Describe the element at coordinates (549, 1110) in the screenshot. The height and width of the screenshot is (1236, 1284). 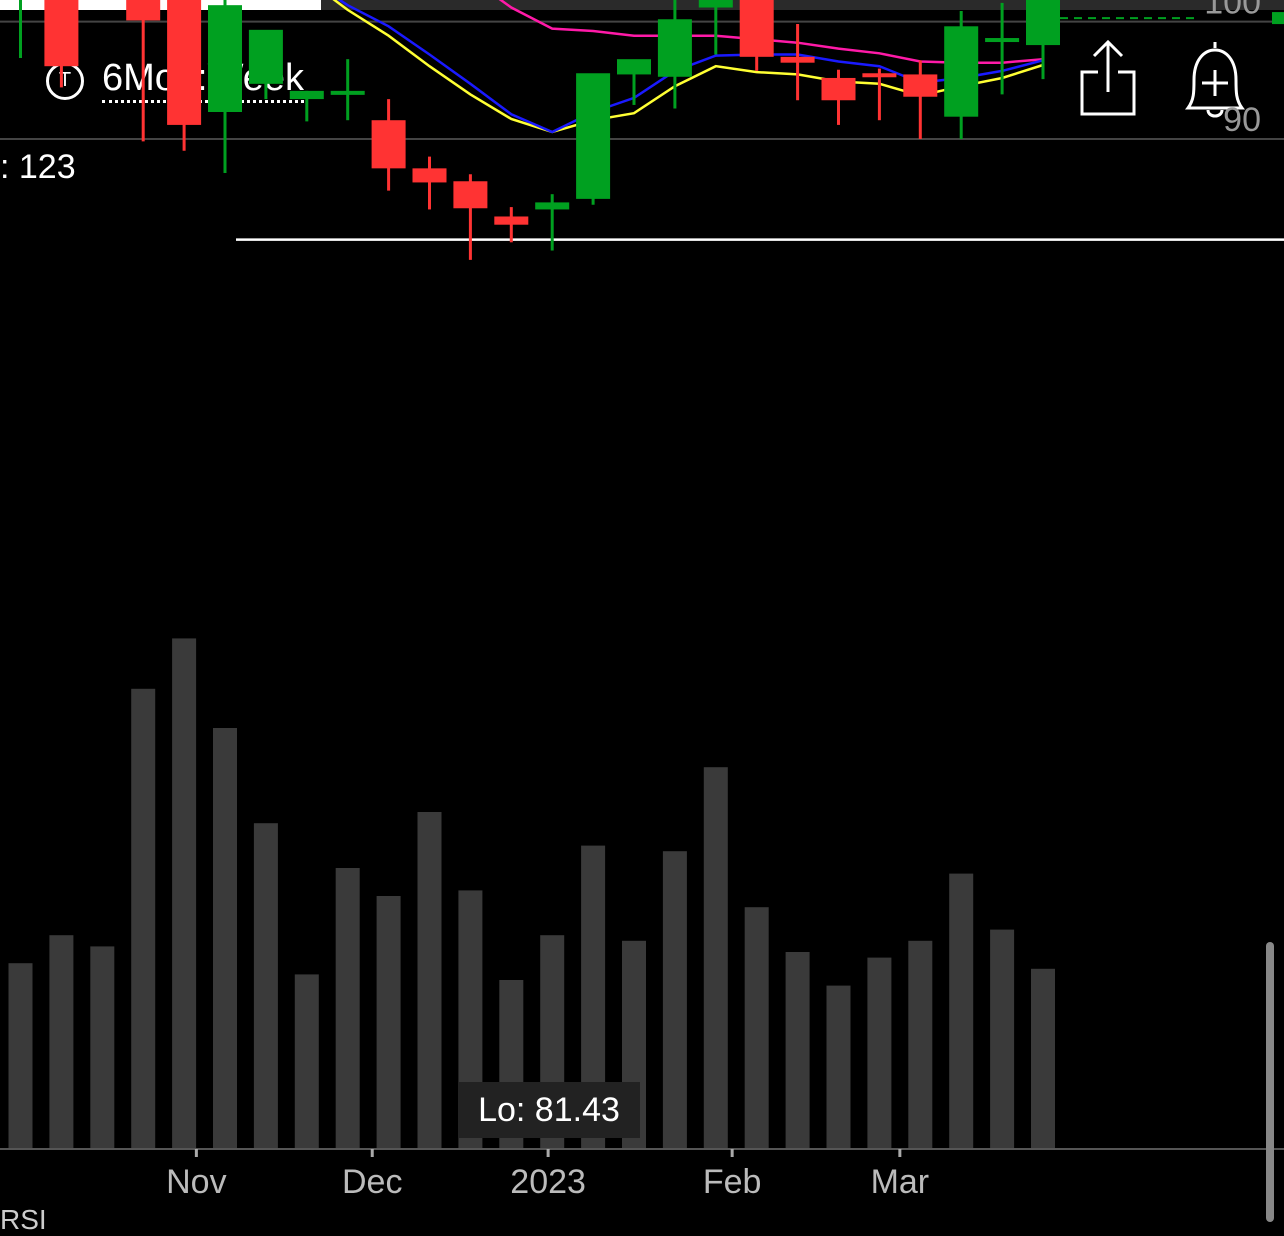
I see `low-price-label: Lo: 81.43` at that location.